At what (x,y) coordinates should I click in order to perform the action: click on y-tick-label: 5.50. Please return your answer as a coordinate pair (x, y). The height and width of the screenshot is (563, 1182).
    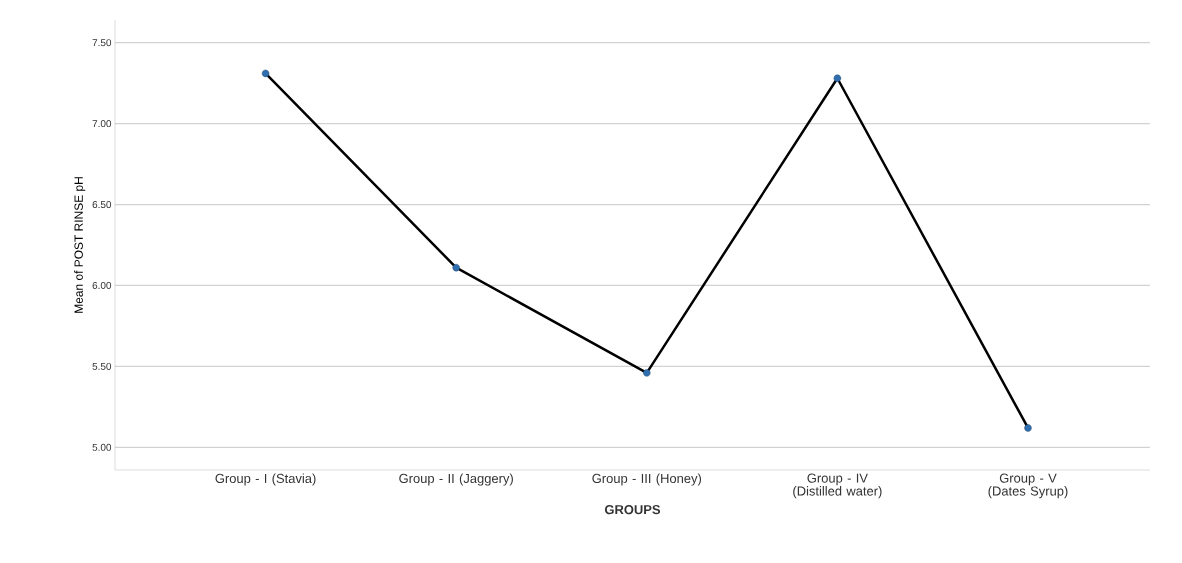
    Looking at the image, I should click on (102, 366).